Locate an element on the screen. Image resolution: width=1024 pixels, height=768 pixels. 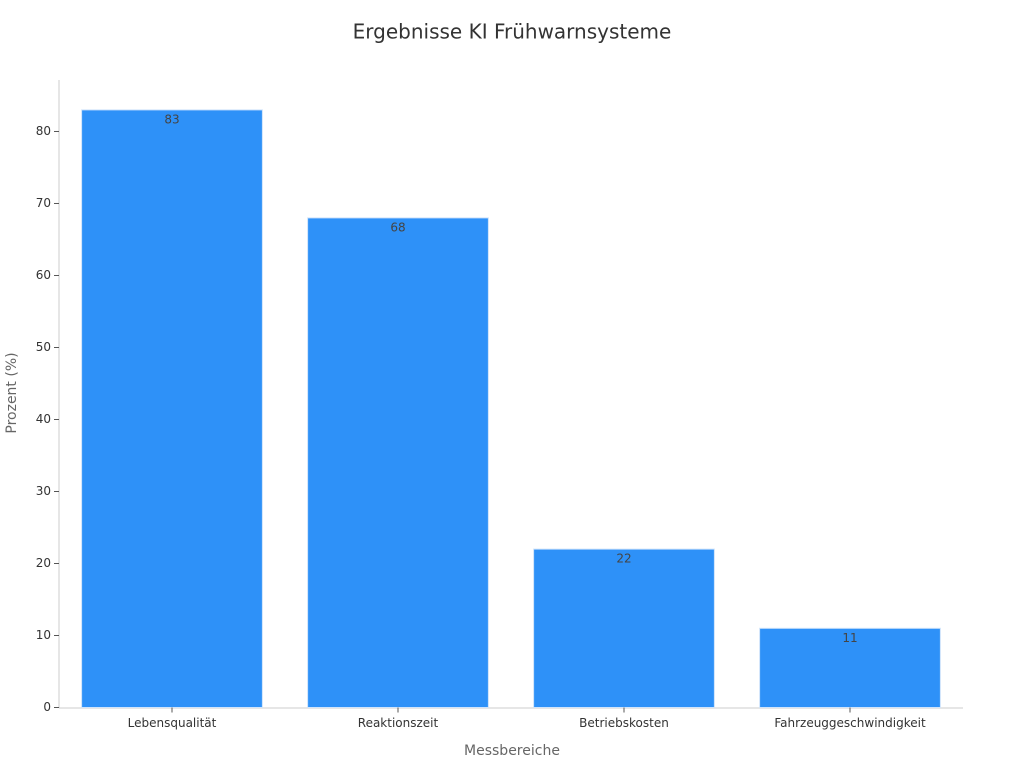
y-tick-label: 50 is located at coordinates (43, 347).